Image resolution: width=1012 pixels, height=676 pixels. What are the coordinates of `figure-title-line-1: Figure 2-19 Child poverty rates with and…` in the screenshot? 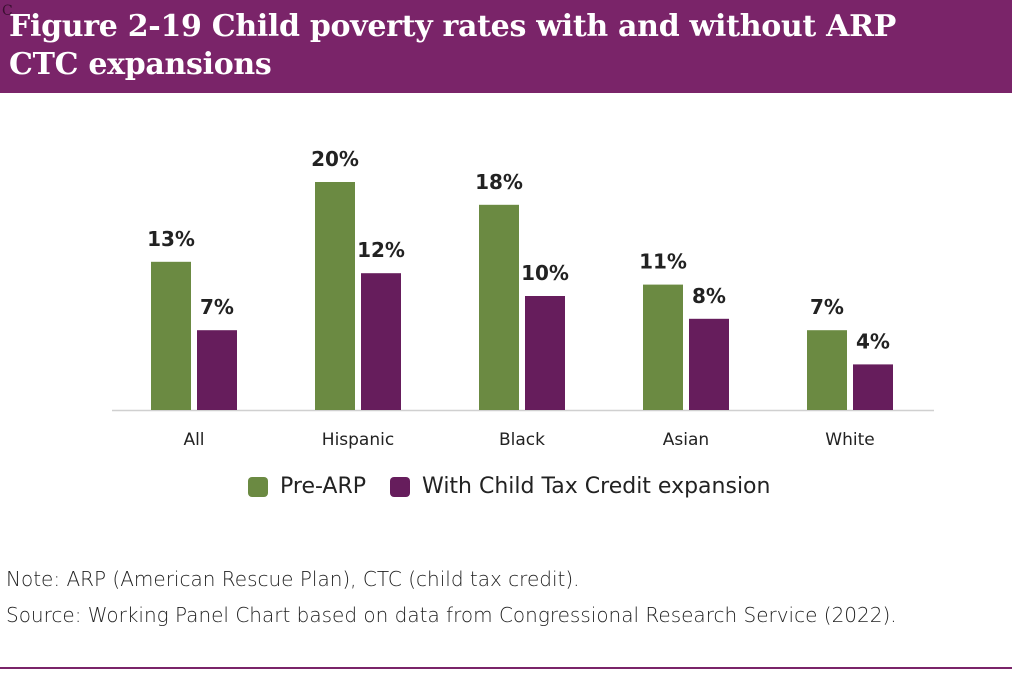 It's located at (452, 26).